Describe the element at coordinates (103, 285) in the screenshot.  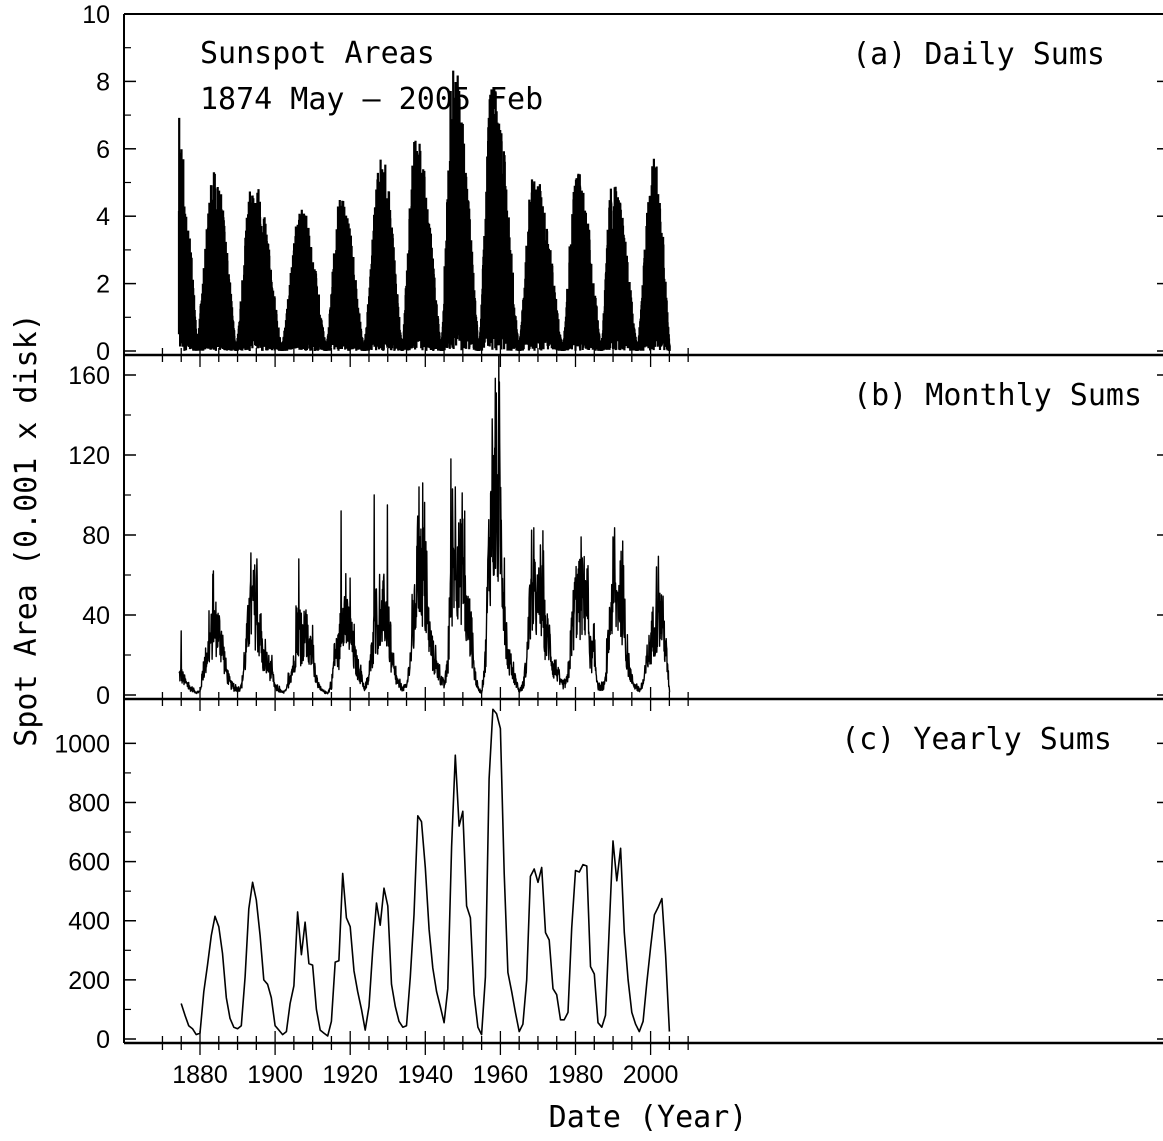
I see `panel-a-ytick-label: 2` at that location.